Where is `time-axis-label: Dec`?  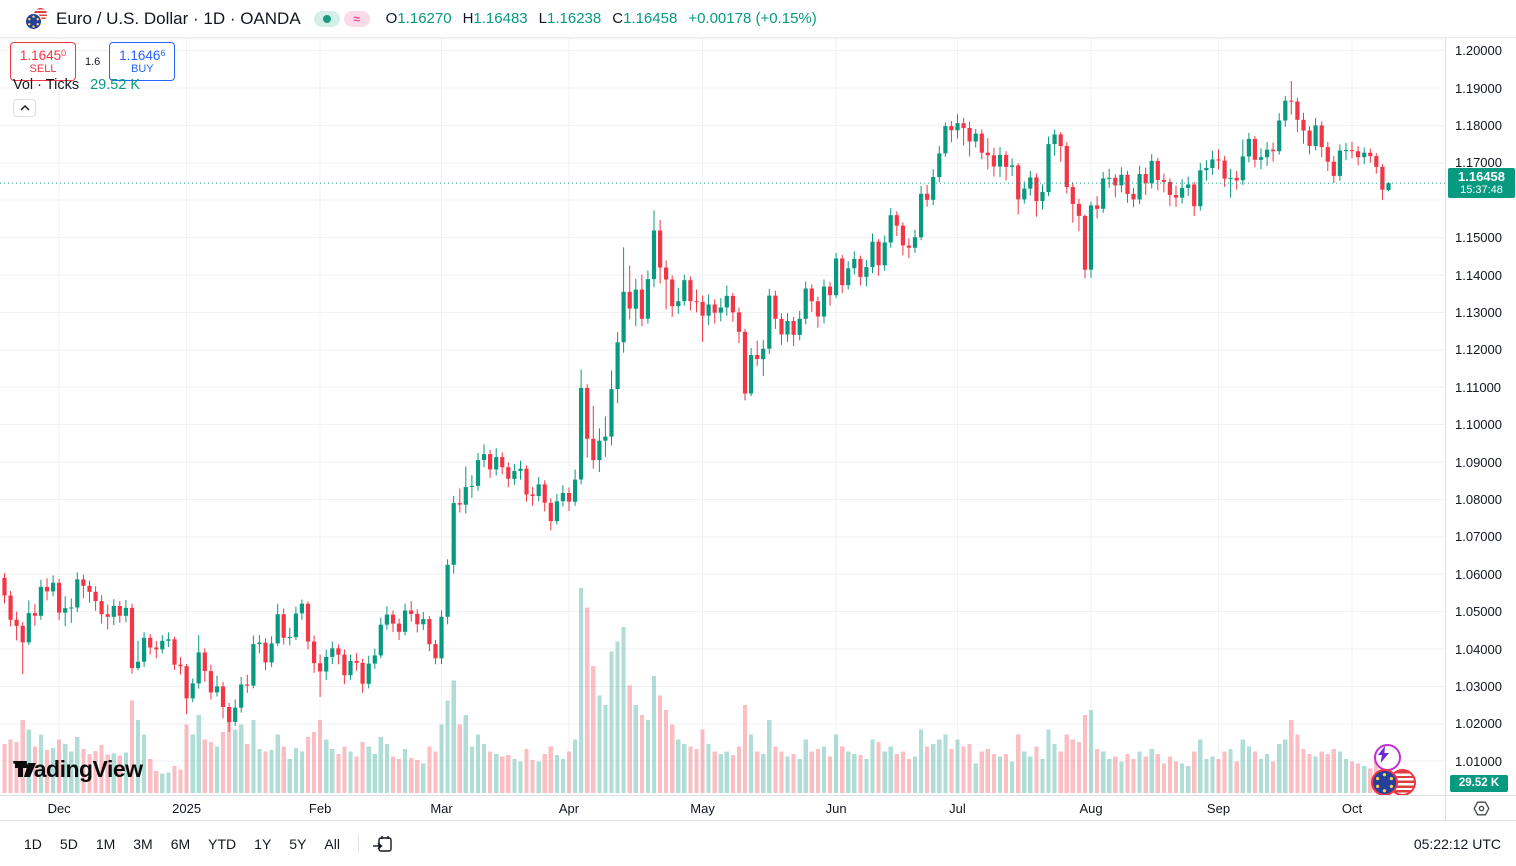
time-axis-label: Dec is located at coordinates (59, 808).